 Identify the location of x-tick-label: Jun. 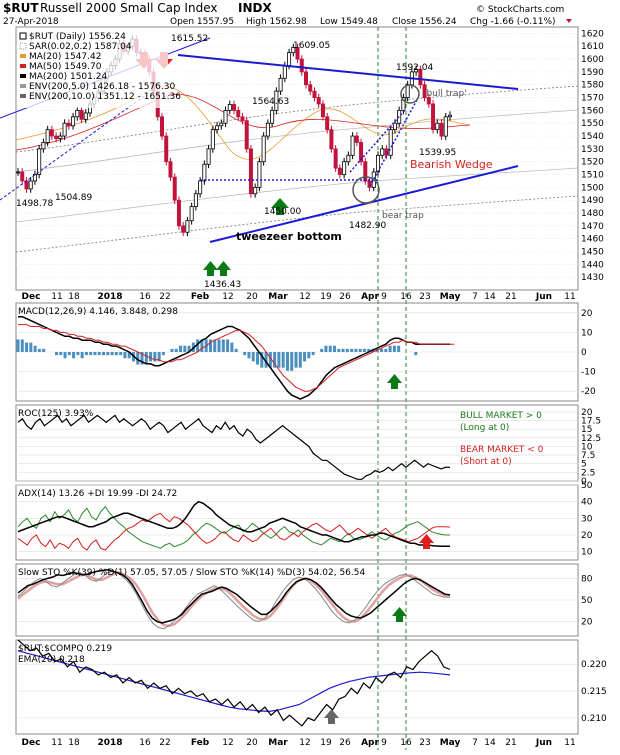
(543, 297).